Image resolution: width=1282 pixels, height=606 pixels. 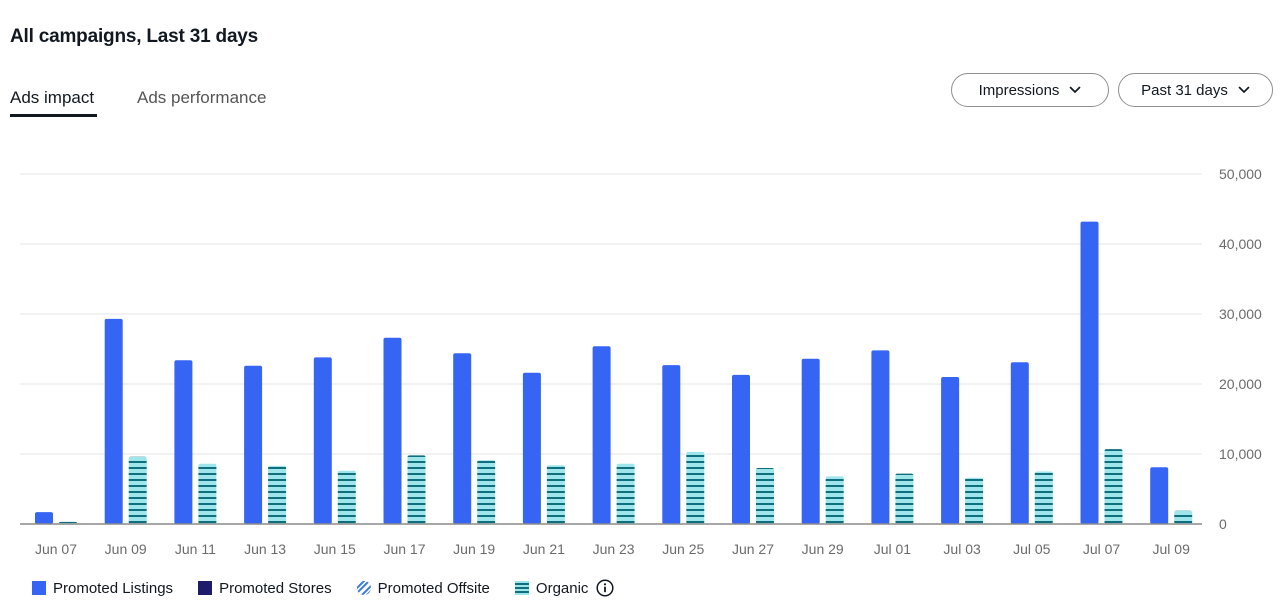 I want to click on x-tick-label: Jun 09, so click(x=126, y=549).